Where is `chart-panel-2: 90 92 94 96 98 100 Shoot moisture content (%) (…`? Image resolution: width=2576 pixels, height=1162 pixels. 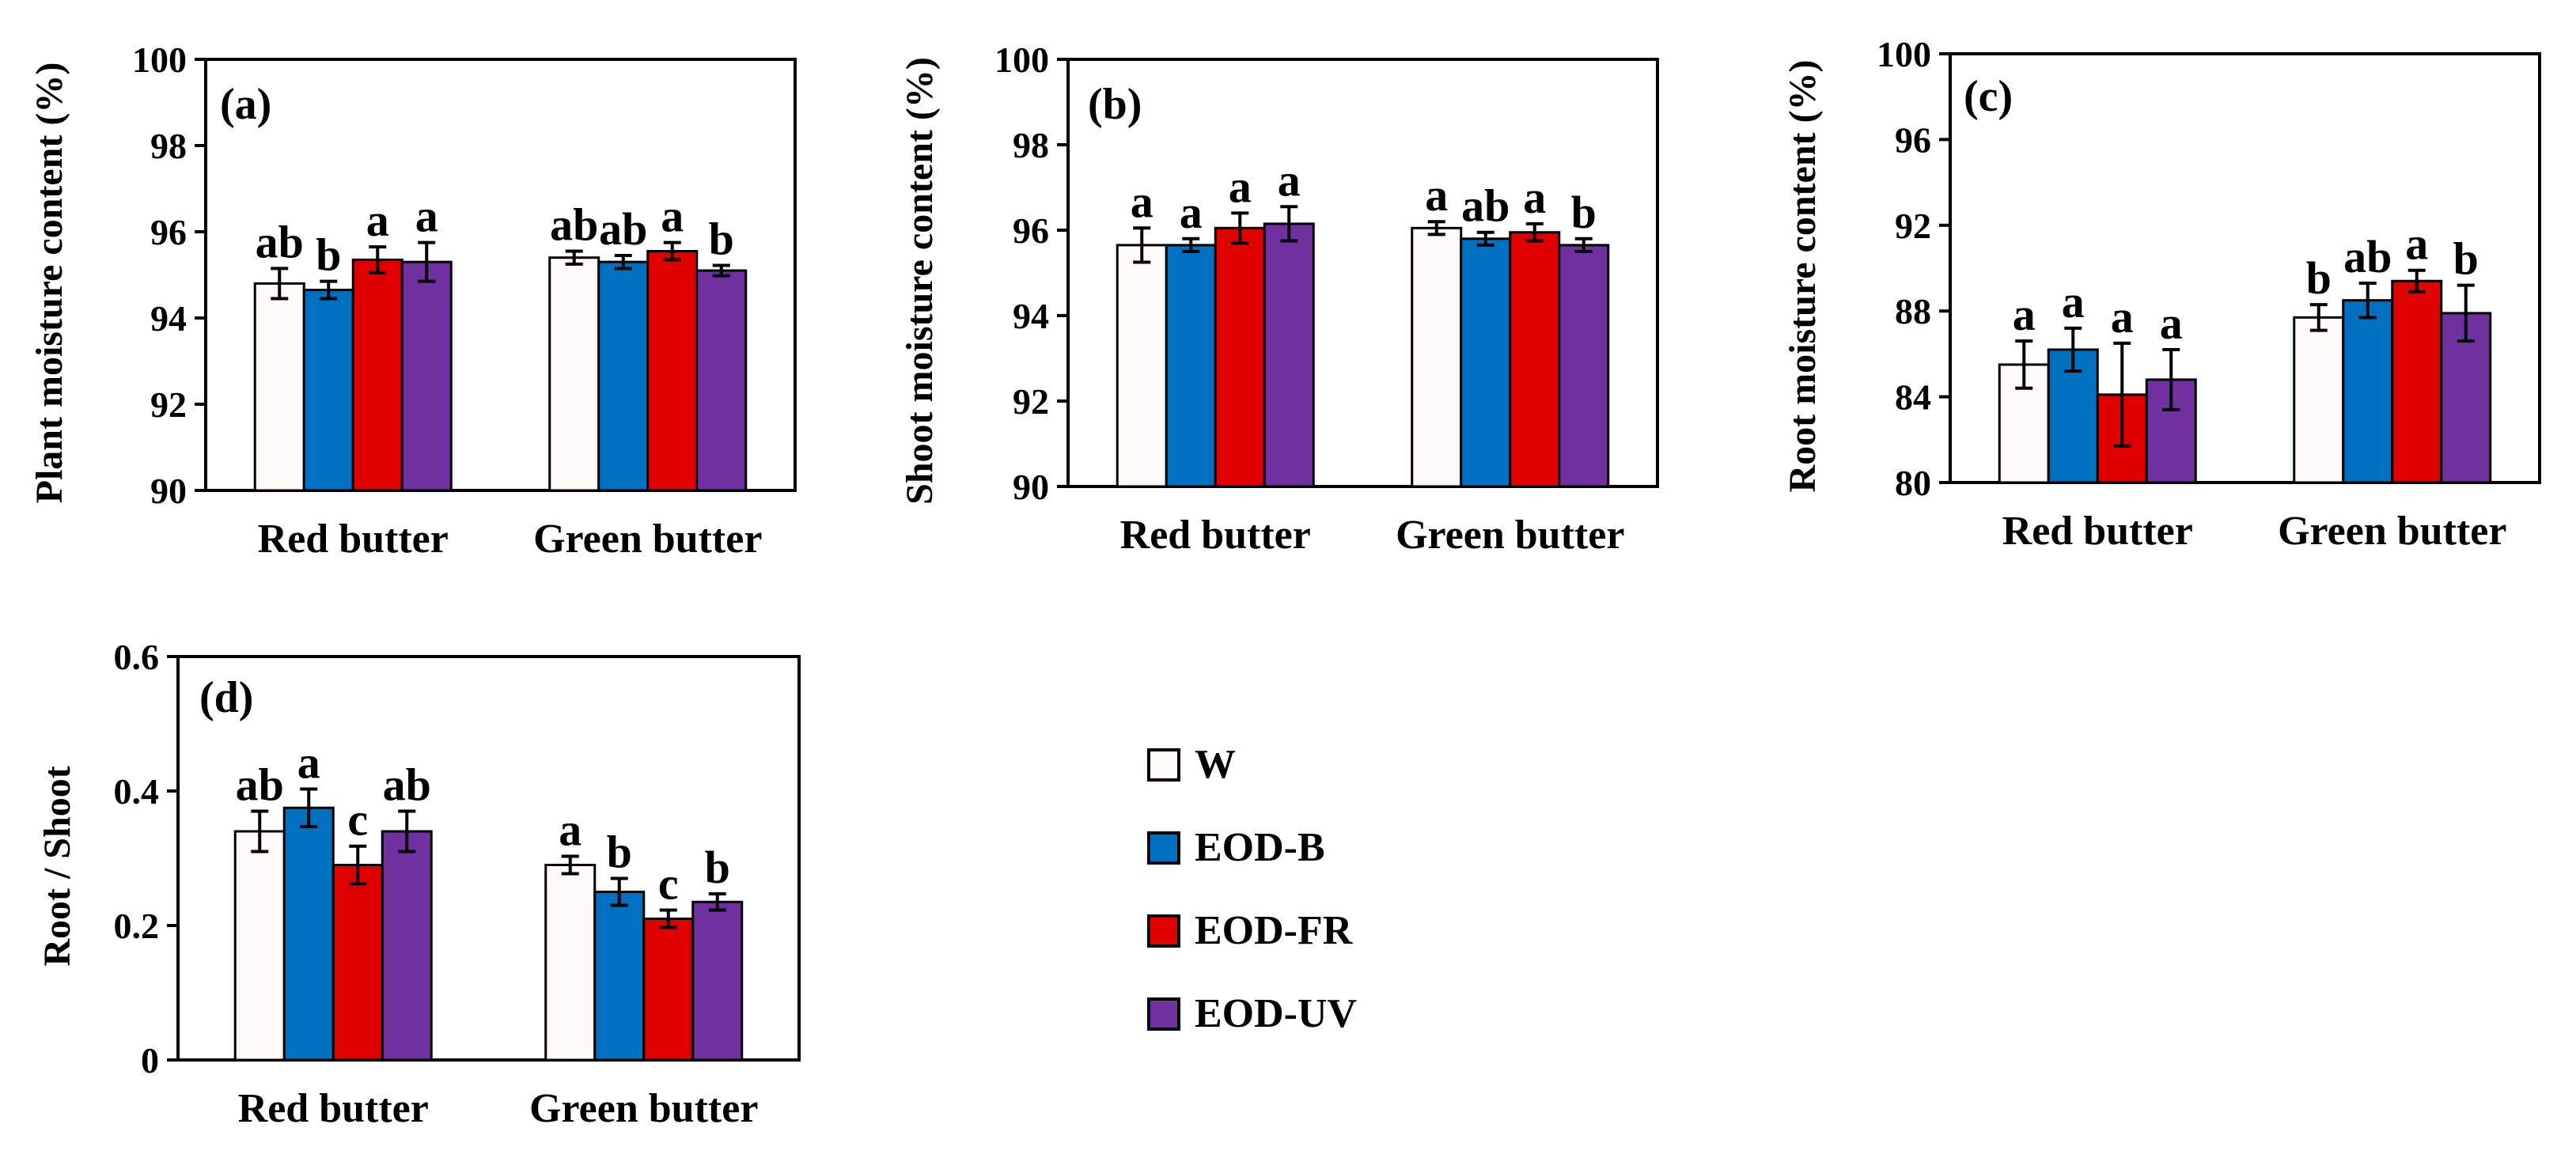 chart-panel-2: 90 92 94 96 98 100 Shoot moisture content (%) (… is located at coordinates (1279, 299).